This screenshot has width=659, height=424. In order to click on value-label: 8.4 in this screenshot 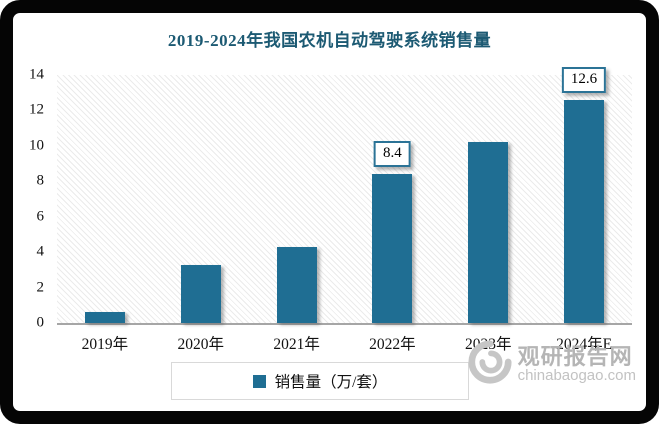, I will do `click(392, 154)`.